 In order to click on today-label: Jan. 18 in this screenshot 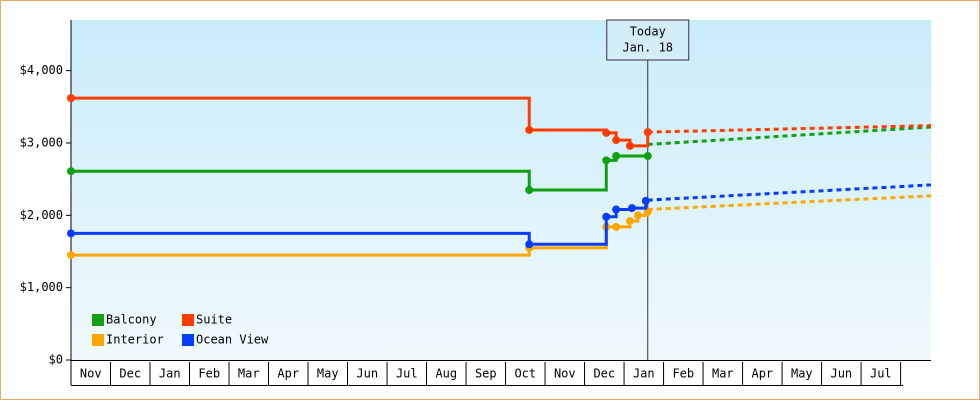, I will do `click(647, 48)`.